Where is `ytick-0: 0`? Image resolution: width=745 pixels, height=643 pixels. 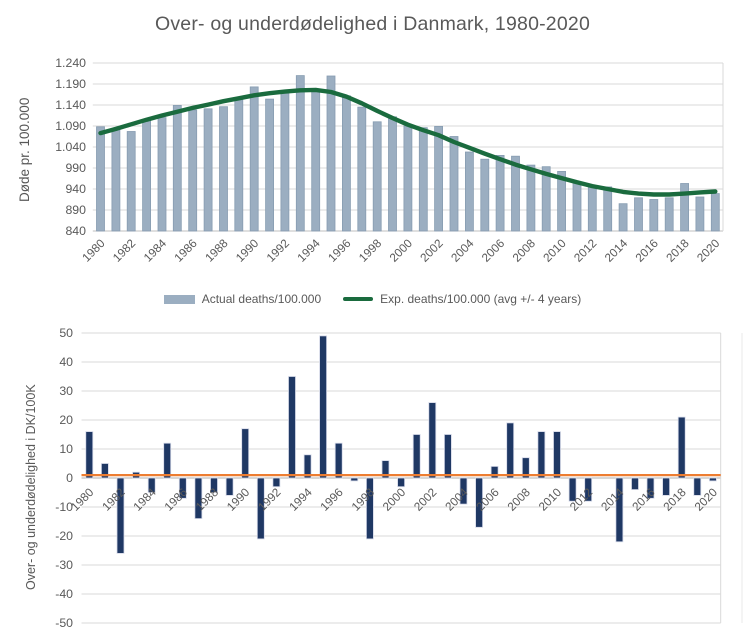
ytick-0: 0 is located at coordinates (69, 478).